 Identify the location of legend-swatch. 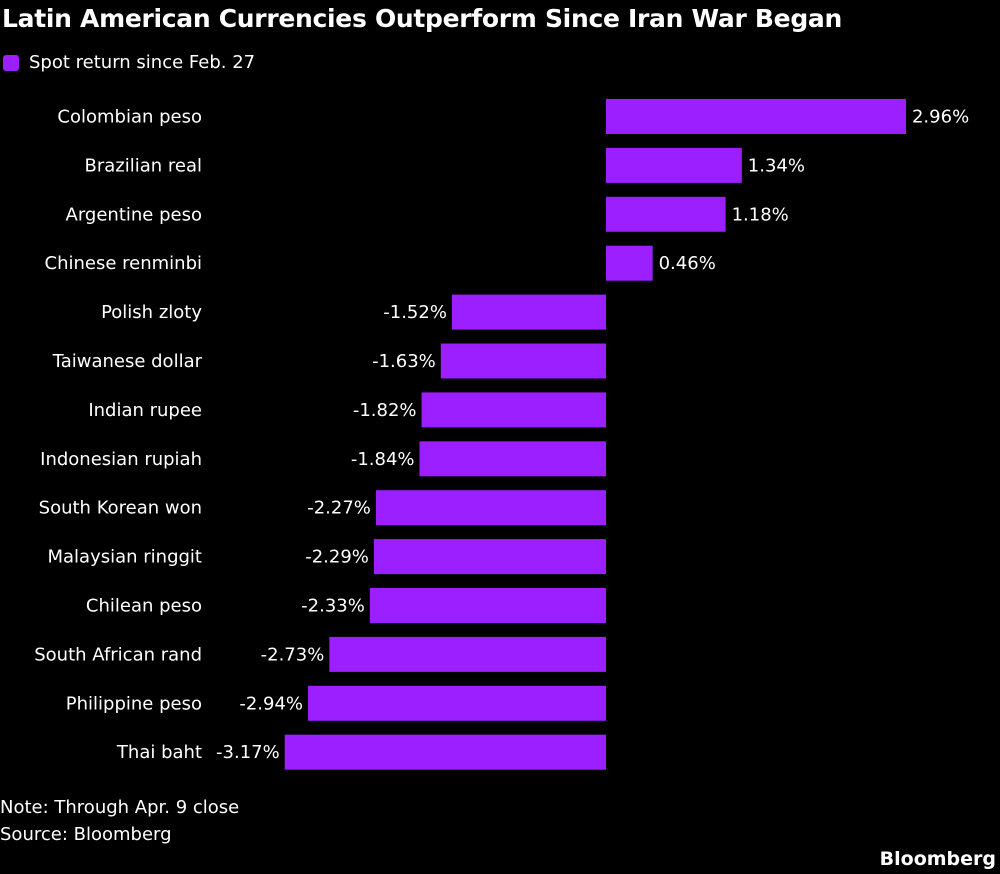
(11, 62).